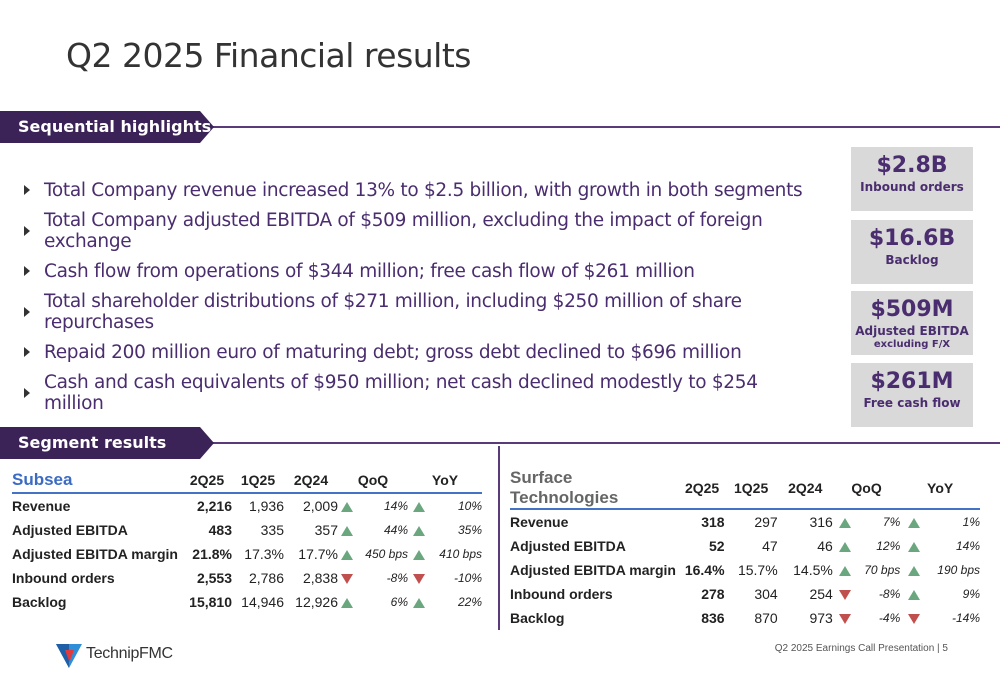 The width and height of the screenshot is (1000, 685). What do you see at coordinates (469, 530) in the screenshot?
I see `change-yoy: 35%` at bounding box center [469, 530].